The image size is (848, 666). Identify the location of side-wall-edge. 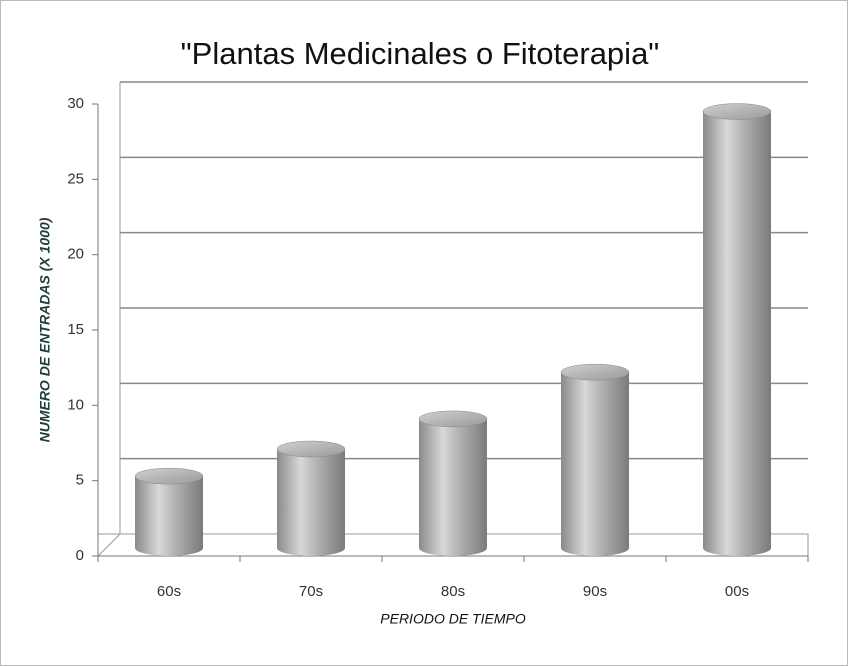
(109, 545).